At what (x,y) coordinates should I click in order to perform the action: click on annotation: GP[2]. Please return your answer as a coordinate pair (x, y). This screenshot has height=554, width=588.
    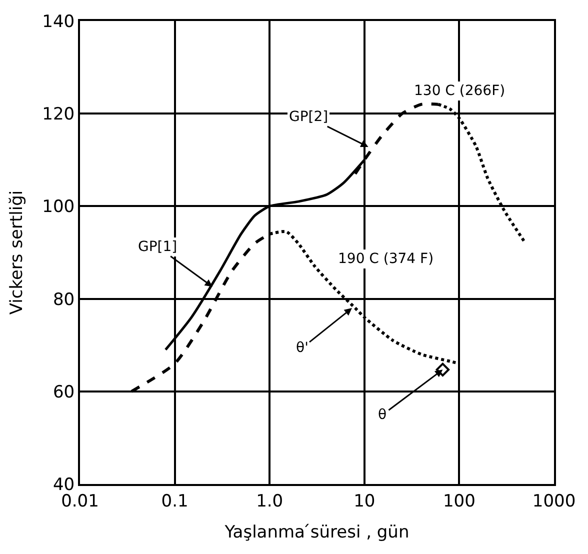
    Looking at the image, I should click on (308, 117).